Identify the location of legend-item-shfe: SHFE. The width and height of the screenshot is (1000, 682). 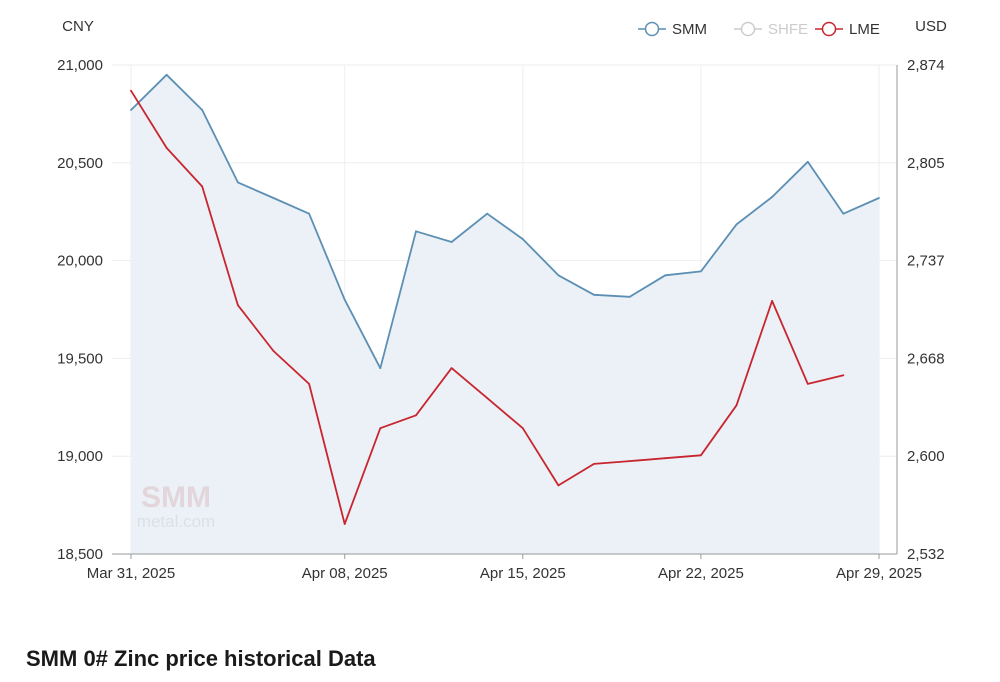
(771, 29).